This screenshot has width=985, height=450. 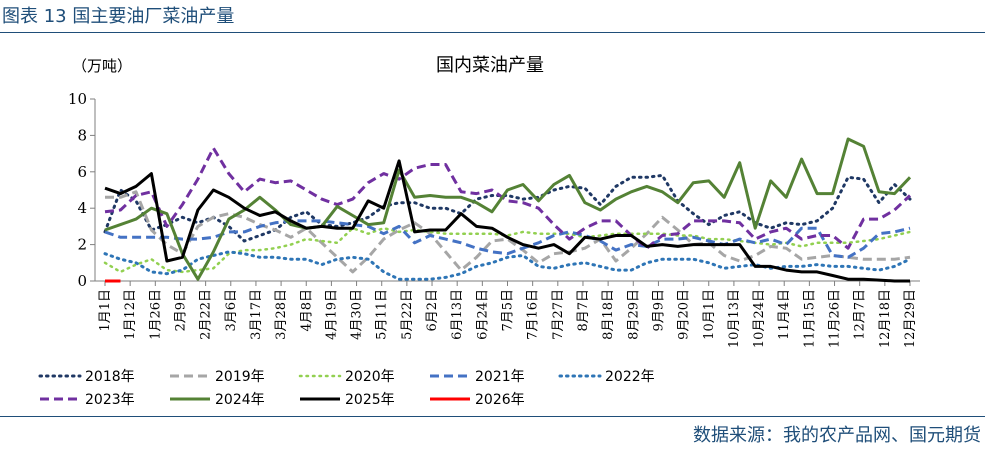 I want to click on x-tick-label: 9月20日, so click(x=684, y=314).